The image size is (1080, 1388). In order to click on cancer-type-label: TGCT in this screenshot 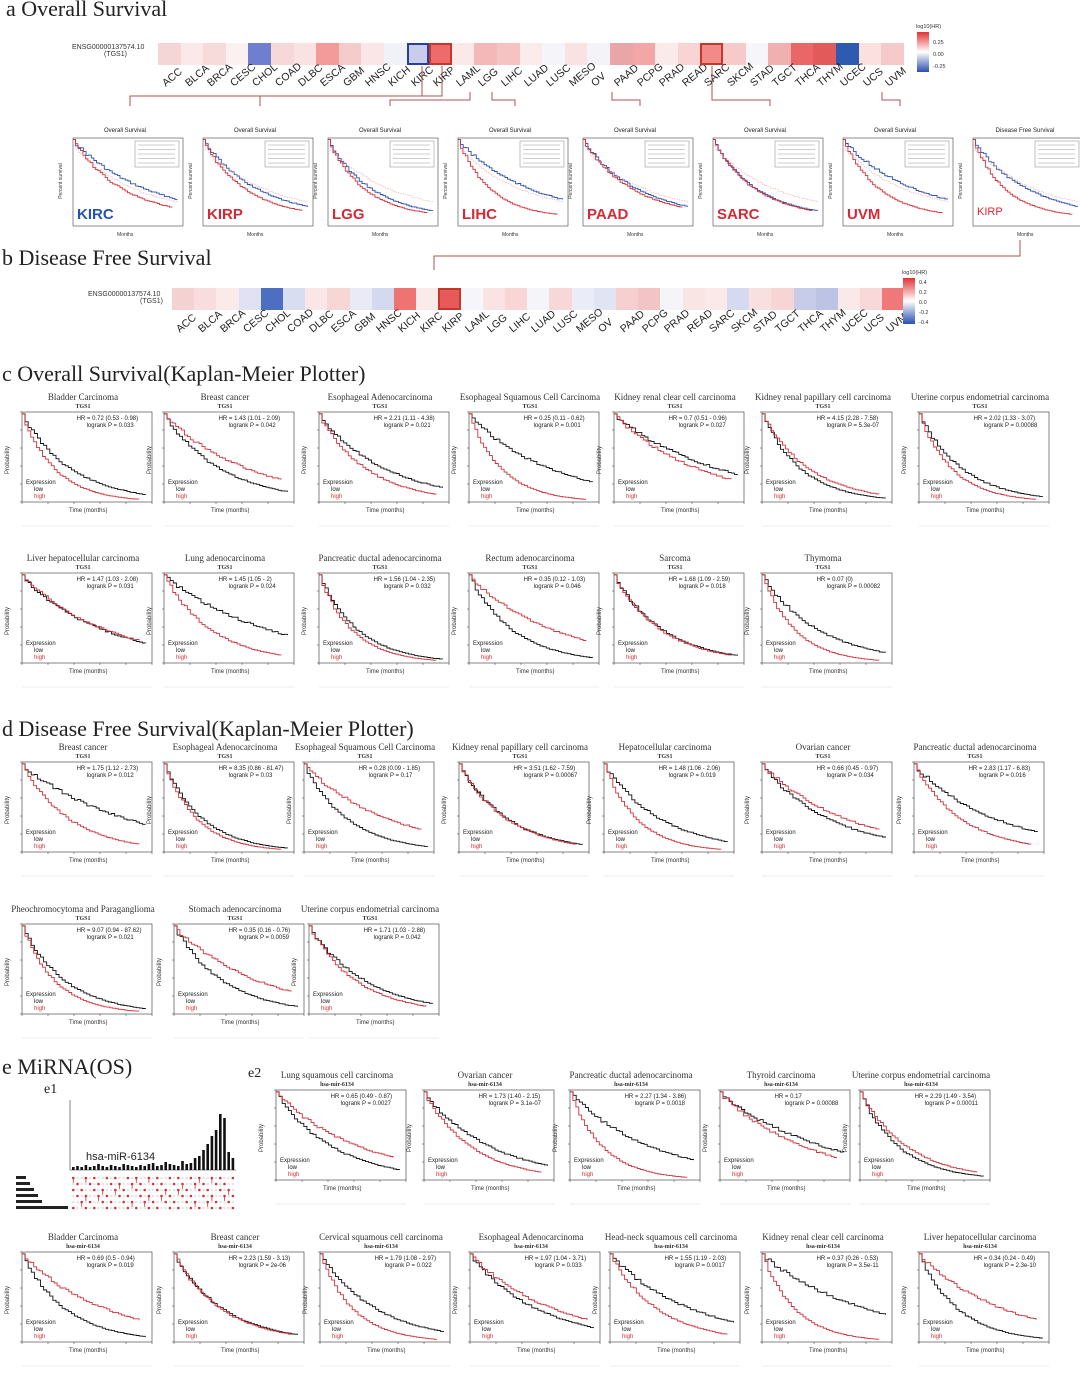, I will do `click(788, 321)`.